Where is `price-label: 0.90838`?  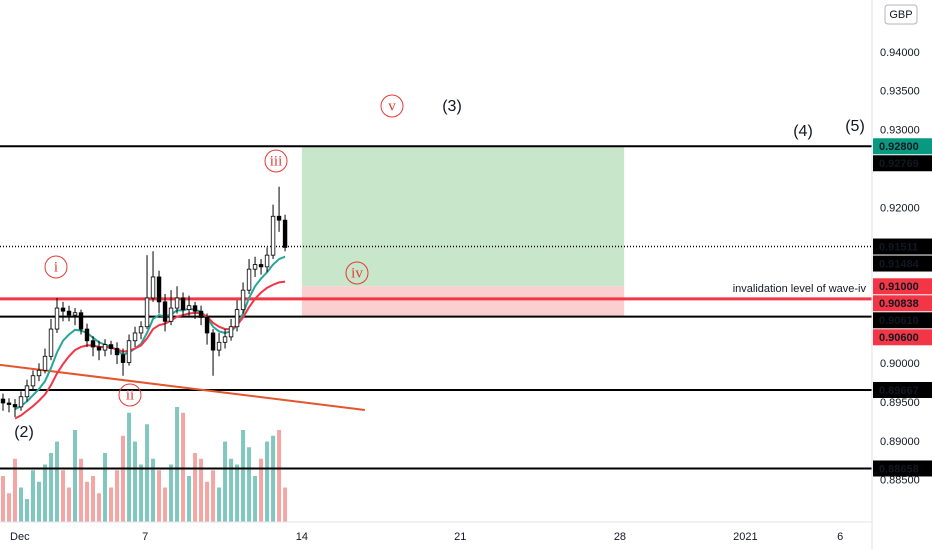
price-label: 0.90838 is located at coordinates (899, 304).